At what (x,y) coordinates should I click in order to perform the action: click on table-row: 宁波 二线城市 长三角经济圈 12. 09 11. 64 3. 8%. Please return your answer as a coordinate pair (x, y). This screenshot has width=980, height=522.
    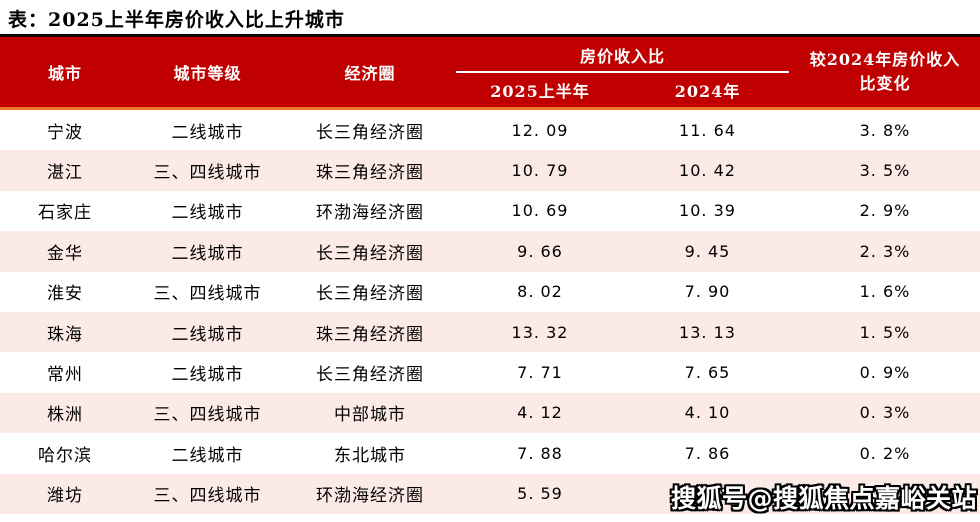
    Looking at the image, I should click on (490, 130).